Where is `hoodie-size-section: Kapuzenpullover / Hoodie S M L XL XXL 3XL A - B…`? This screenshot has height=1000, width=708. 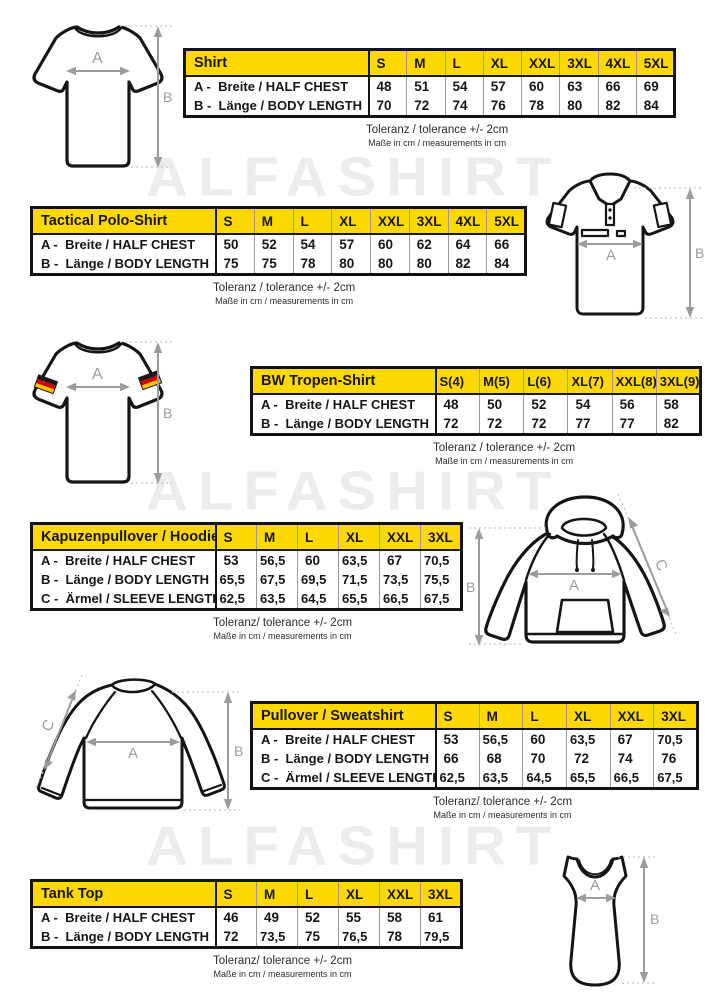
hoodie-size-section: Kapuzenpullover / Hoodie S M L XL XXL 3XL A - B… is located at coordinates (246, 583).